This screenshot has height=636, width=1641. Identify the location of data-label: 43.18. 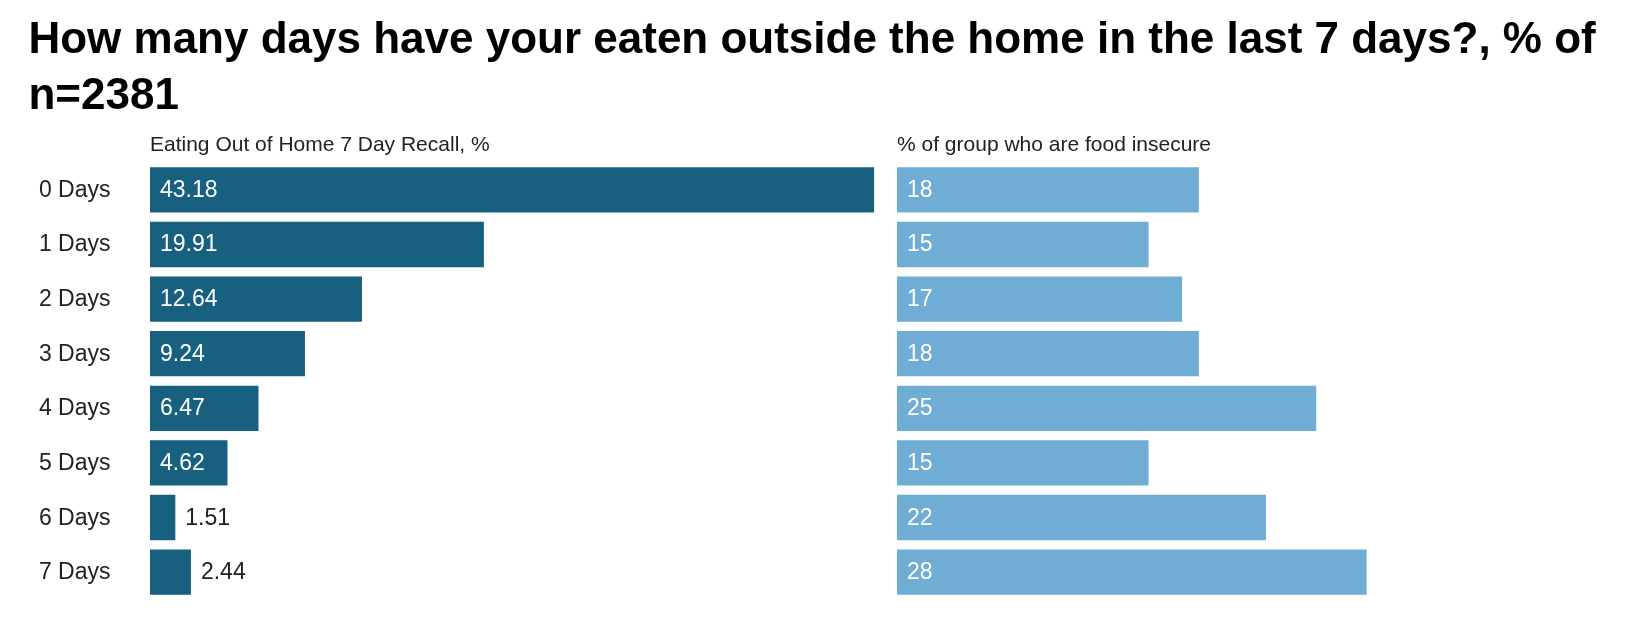
(189, 188).